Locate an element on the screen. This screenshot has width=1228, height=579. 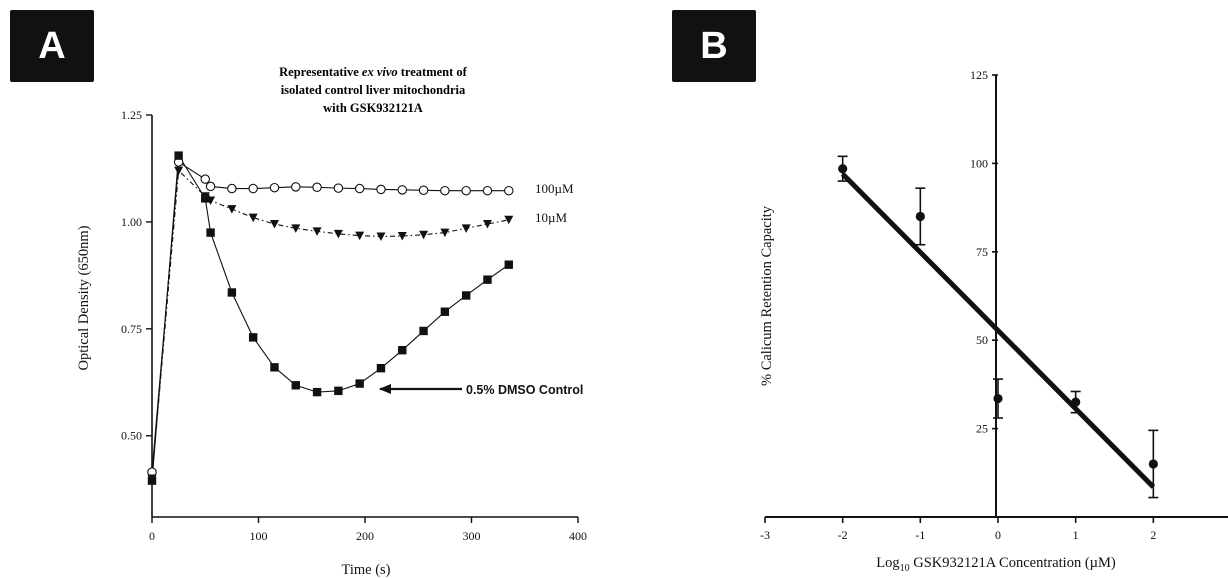
chart-b-fit-line is located at coordinates (998, 330).